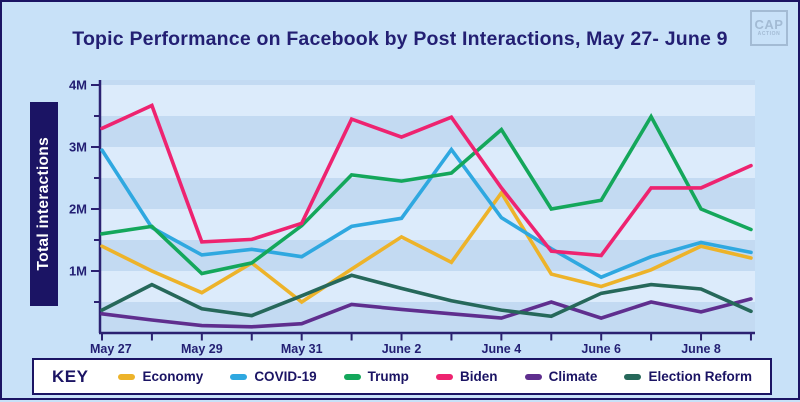  I want to click on legend-item-trump: Trump, so click(376, 376).